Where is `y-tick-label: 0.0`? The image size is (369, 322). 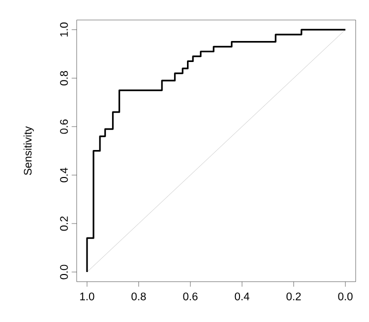 y-tick-label: 0.0 is located at coordinates (64, 272).